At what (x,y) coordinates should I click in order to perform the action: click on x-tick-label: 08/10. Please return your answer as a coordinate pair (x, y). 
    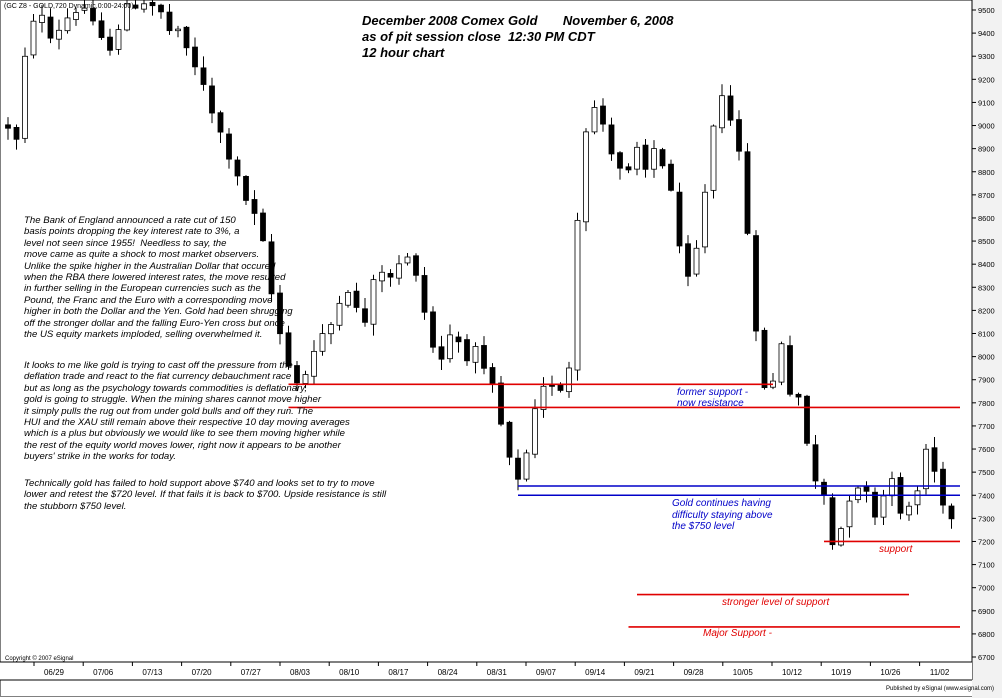
    Looking at the image, I should click on (349, 672).